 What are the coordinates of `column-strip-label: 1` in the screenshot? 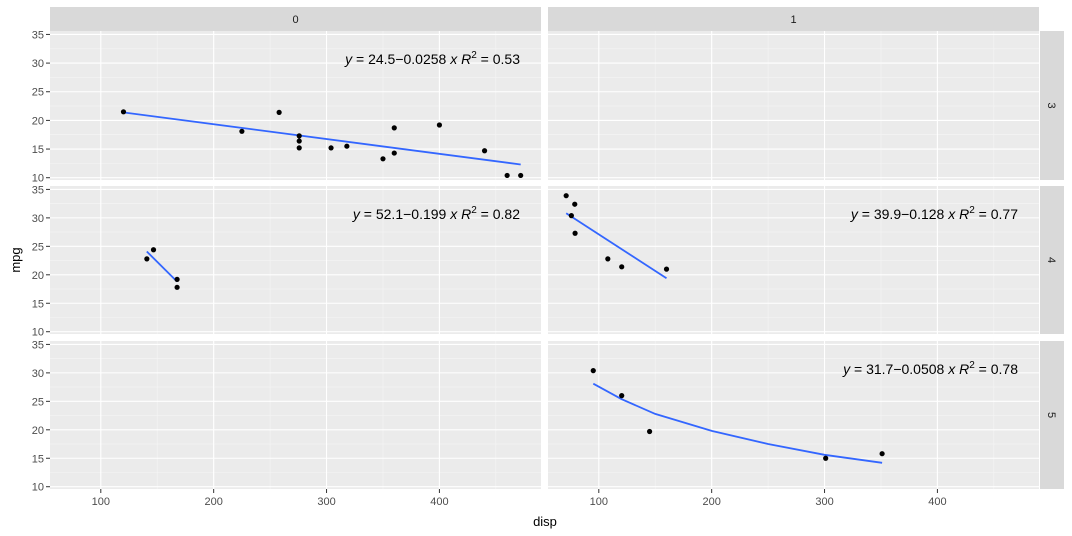 It's located at (793, 20).